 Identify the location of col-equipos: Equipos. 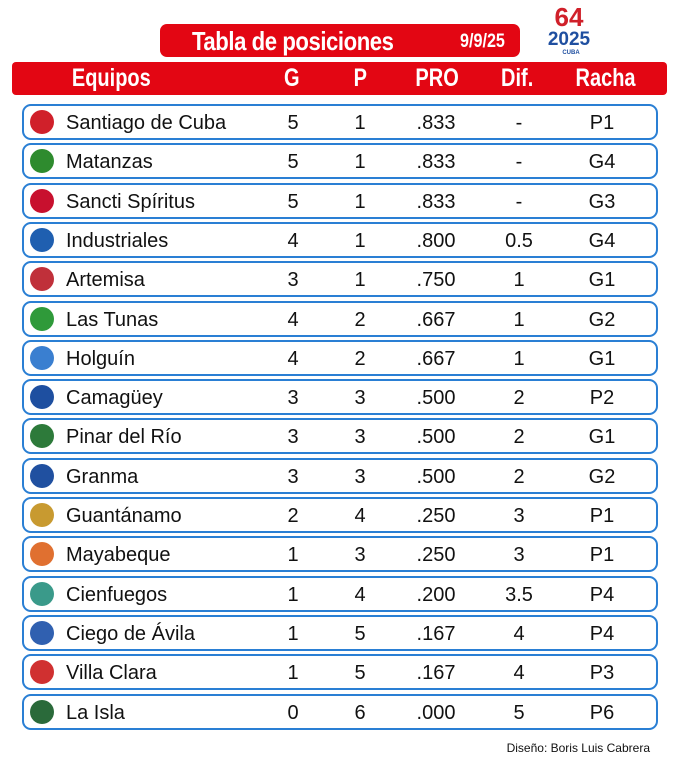
(111, 78).